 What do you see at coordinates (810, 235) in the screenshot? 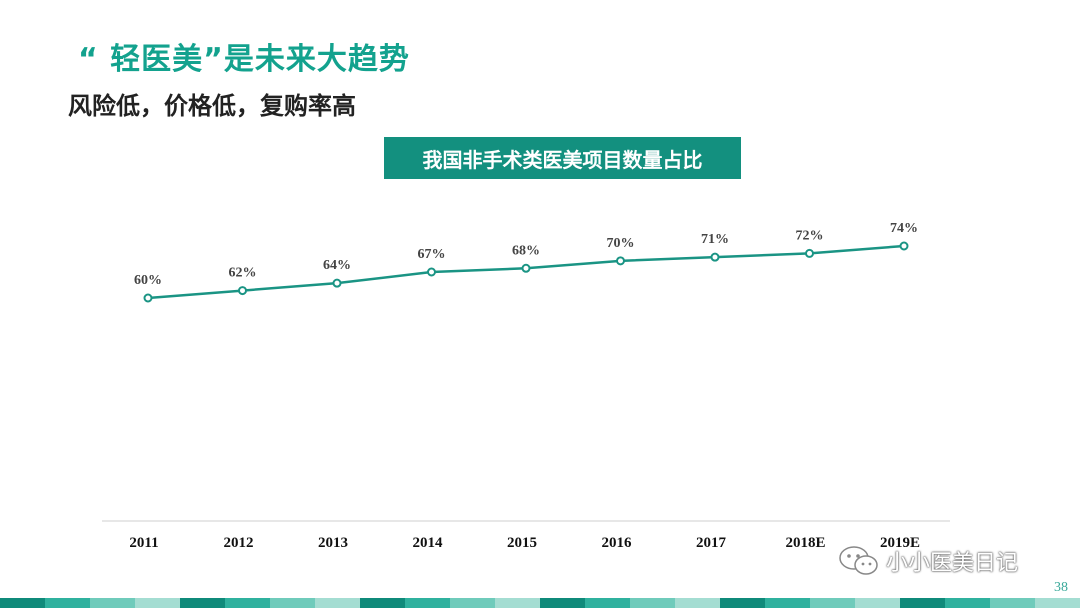
I see `data-label: 72%` at bounding box center [810, 235].